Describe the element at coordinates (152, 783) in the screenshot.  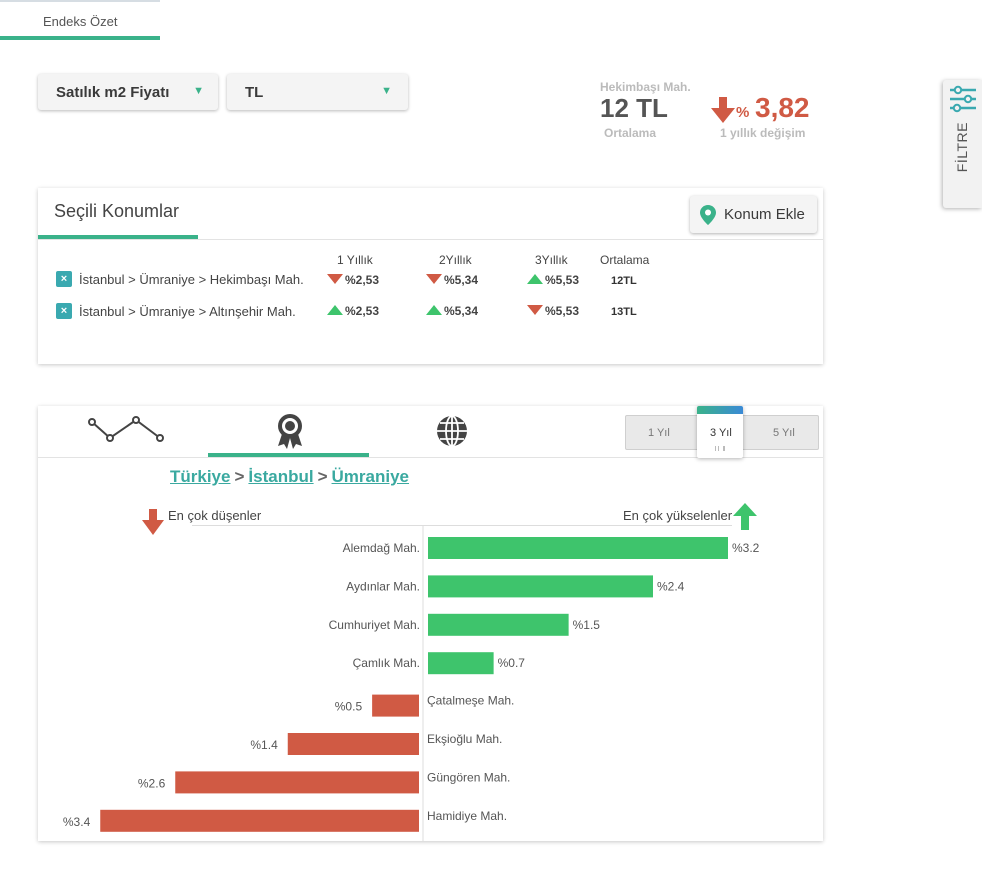
I see `bar-value-label: %2.6` at that location.